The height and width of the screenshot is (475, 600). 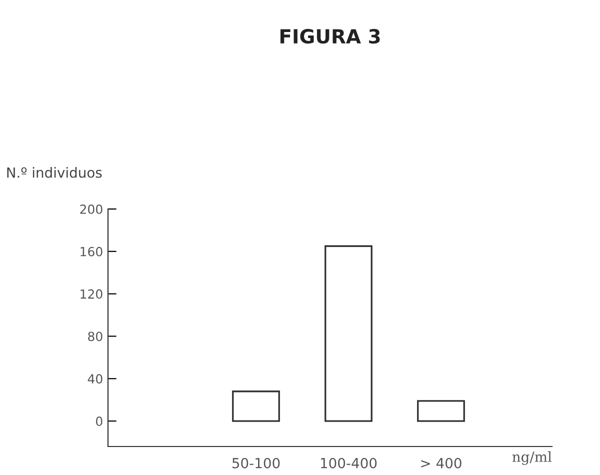 I want to click on y-tick-label: 200, so click(x=91, y=209).